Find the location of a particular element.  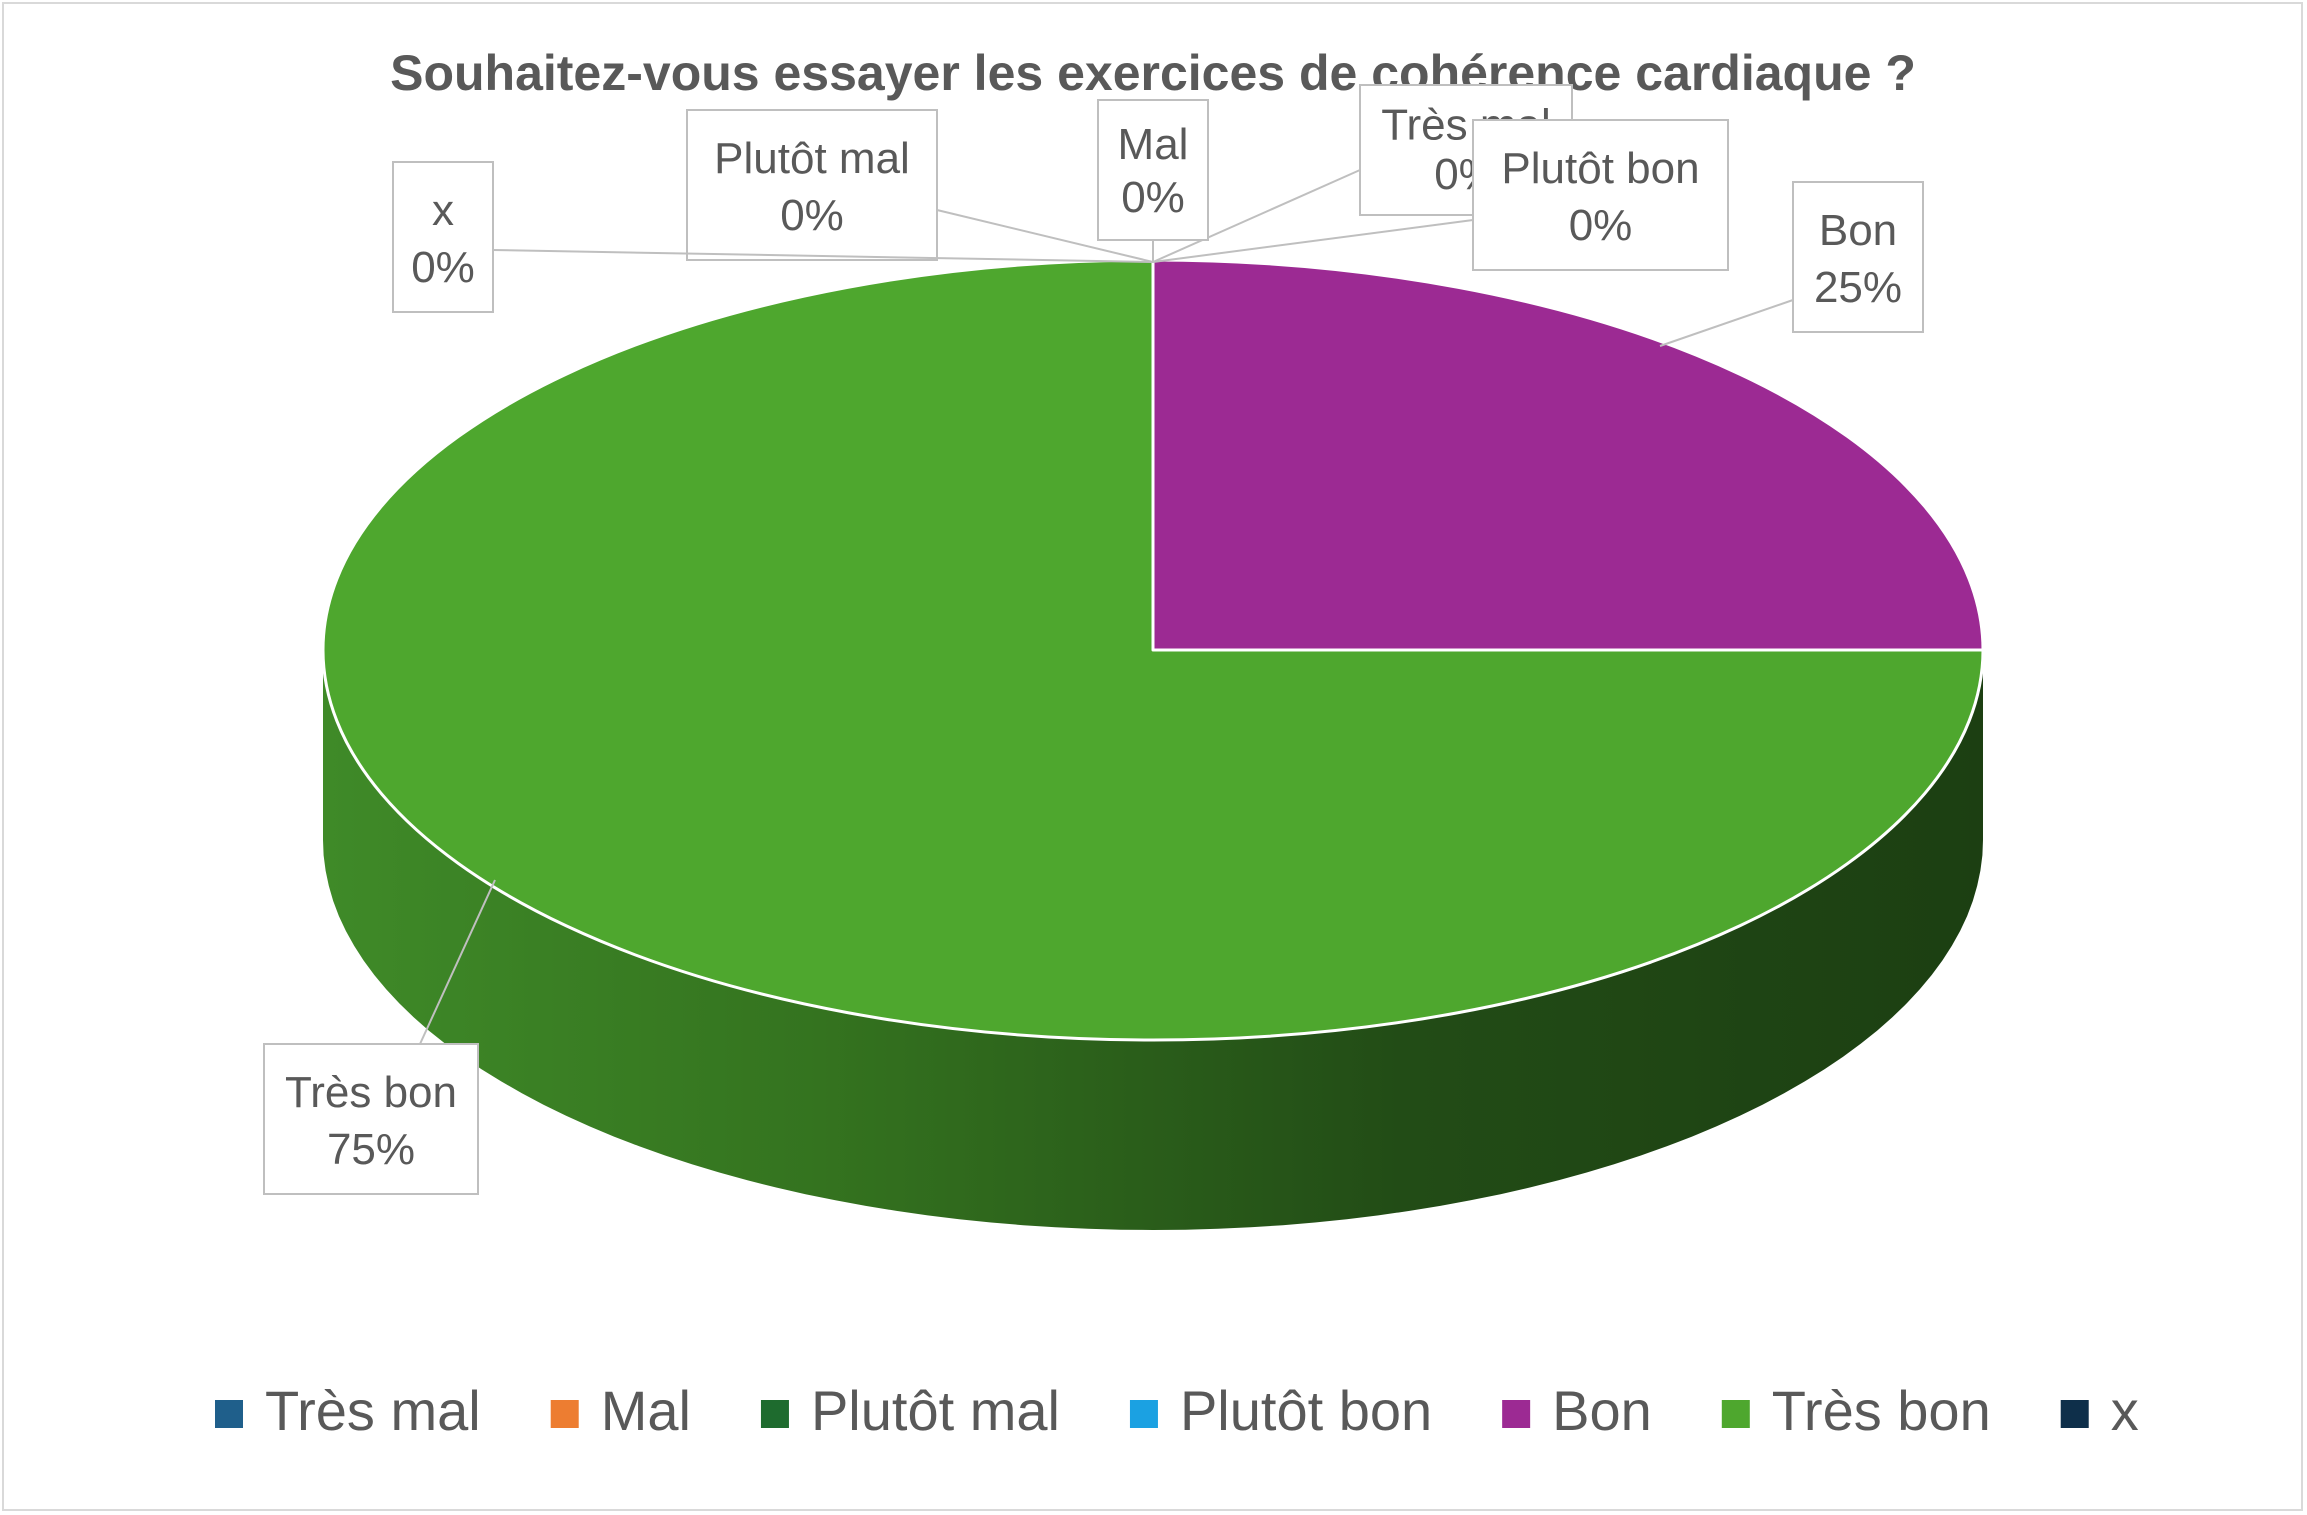

legend-label: Très mal is located at coordinates (373, 1410).